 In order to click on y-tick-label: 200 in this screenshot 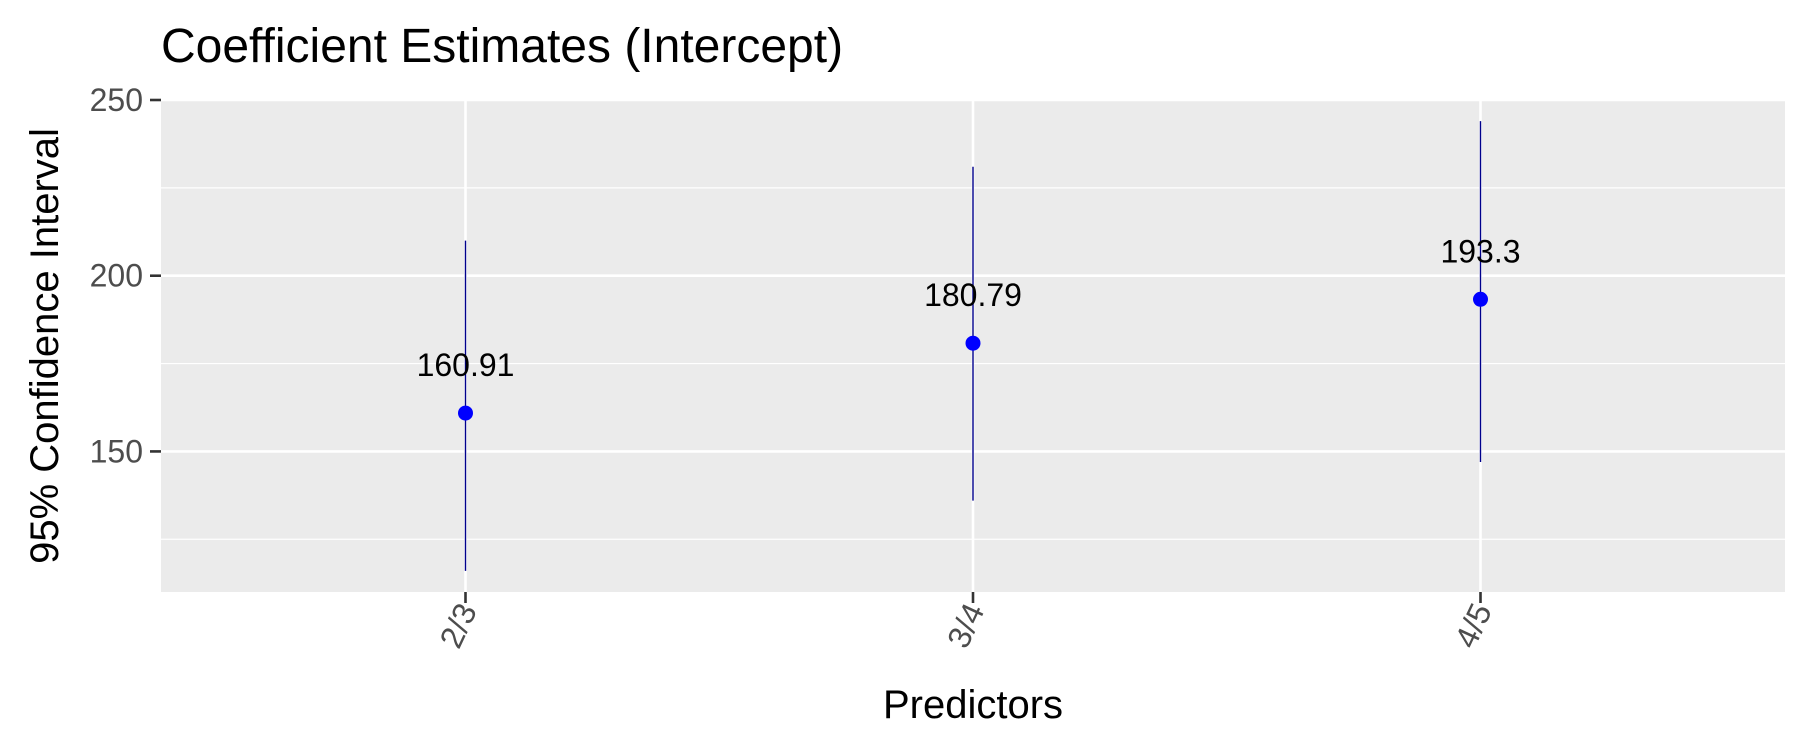, I will do `click(116, 276)`.